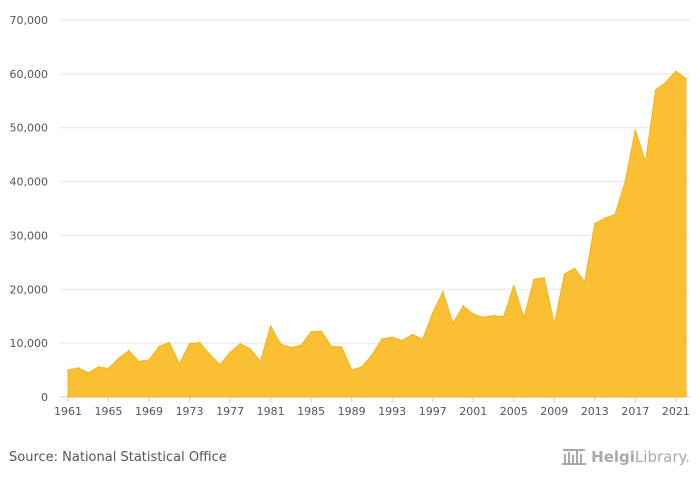 This screenshot has height=483, width=700. What do you see at coordinates (574, 457) in the screenshot?
I see `library-icon` at bounding box center [574, 457].